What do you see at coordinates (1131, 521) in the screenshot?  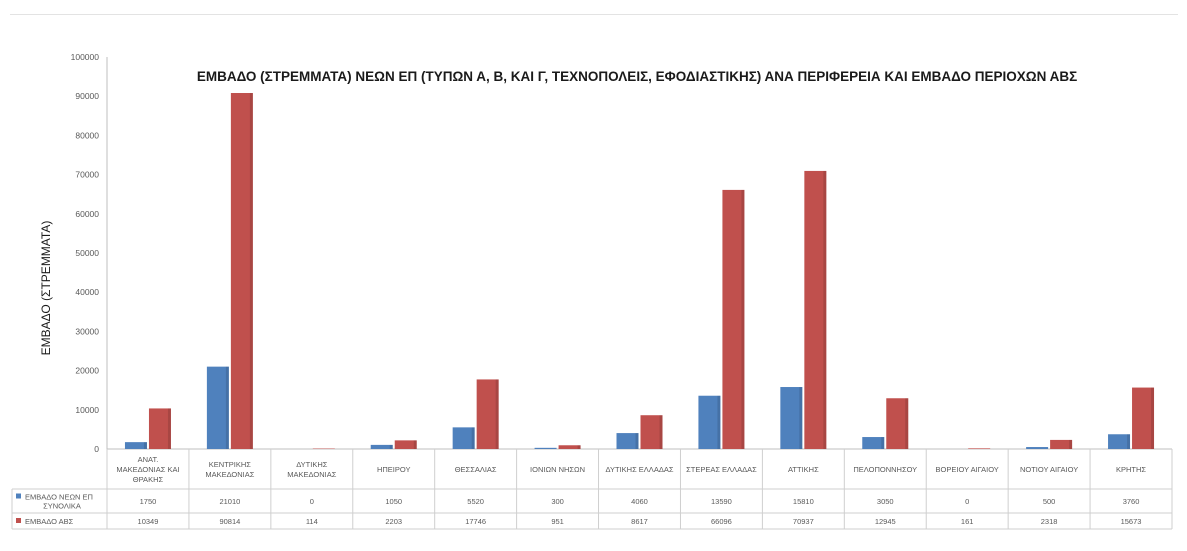 I see `data-value: 15673` at bounding box center [1131, 521].